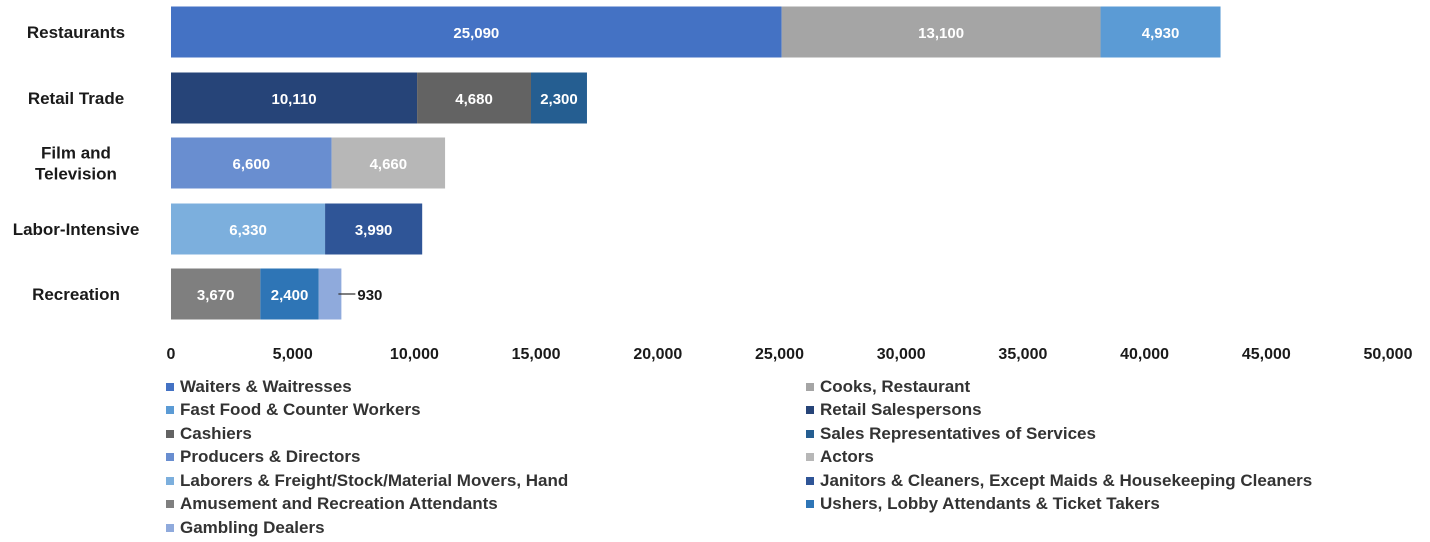 The height and width of the screenshot is (542, 1430). I want to click on legend-item: Retail Salespersons, so click(1106, 411).